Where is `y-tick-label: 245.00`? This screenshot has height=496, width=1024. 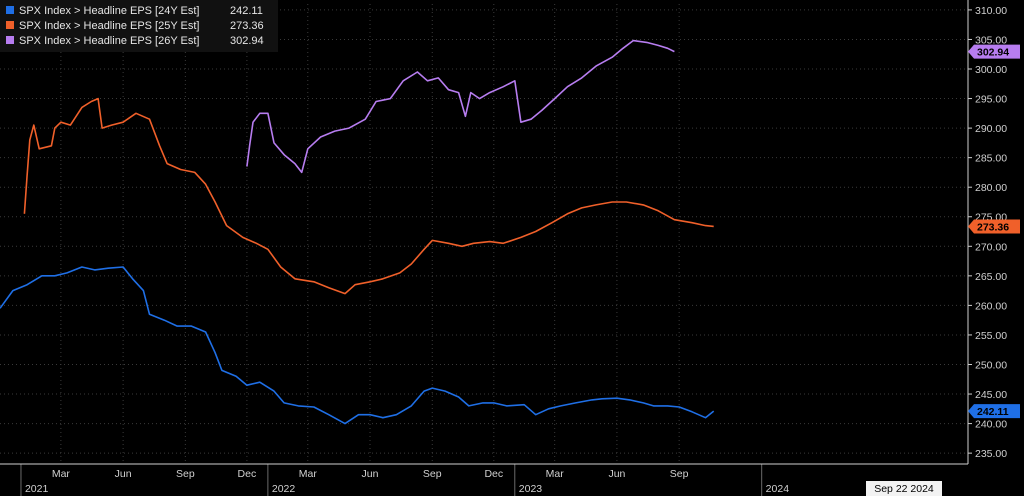 y-tick-label: 245.00 is located at coordinates (991, 395).